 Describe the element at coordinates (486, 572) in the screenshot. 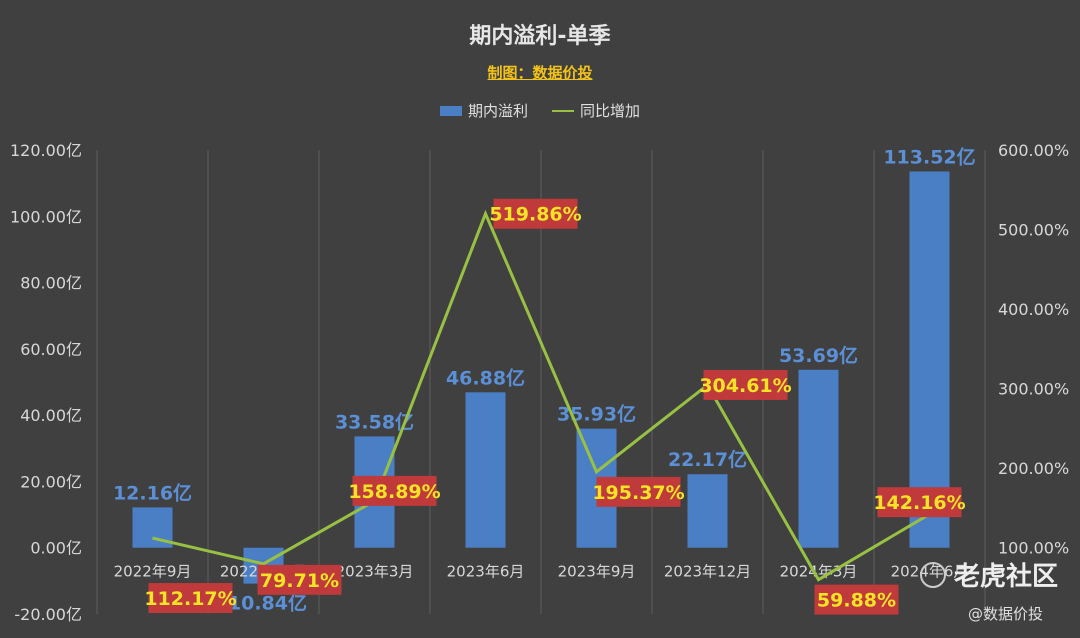

I see `x-axis-tick-label: 2023年6月` at that location.